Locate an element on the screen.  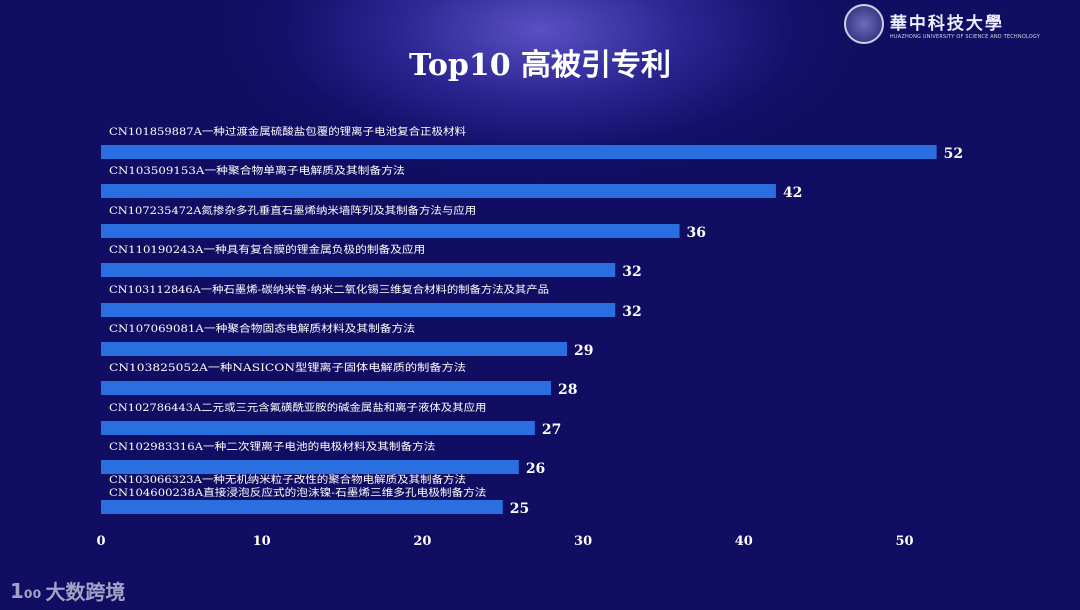
category-label: CN103066323A一种无机纳米粒子改性的聚合物电解质及其制备方法 is located at coordinates (287, 479).